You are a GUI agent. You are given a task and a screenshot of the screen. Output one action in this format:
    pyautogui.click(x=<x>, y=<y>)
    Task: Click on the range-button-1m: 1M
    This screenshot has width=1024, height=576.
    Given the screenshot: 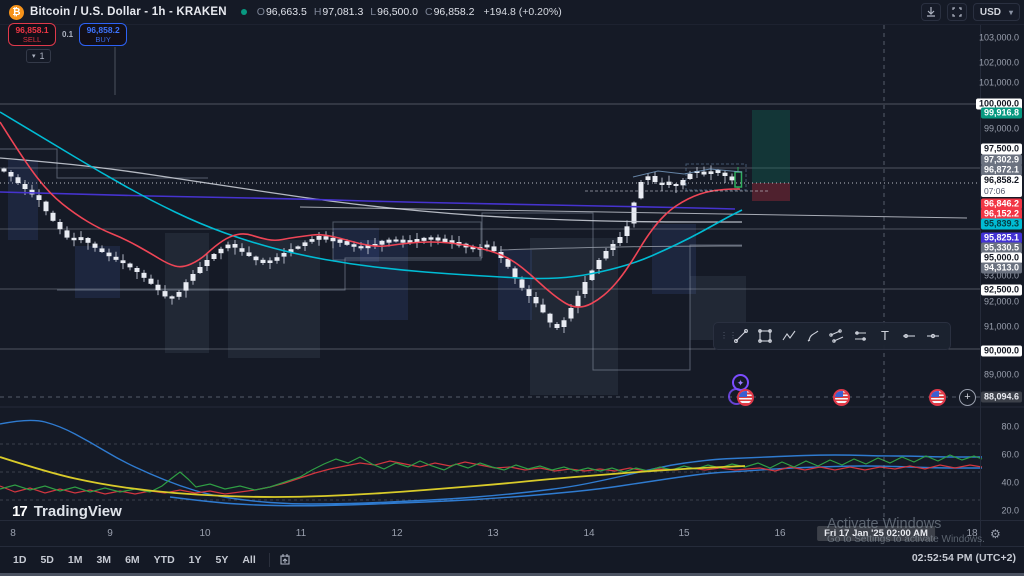 What is the action you would take?
    pyautogui.click(x=75, y=560)
    